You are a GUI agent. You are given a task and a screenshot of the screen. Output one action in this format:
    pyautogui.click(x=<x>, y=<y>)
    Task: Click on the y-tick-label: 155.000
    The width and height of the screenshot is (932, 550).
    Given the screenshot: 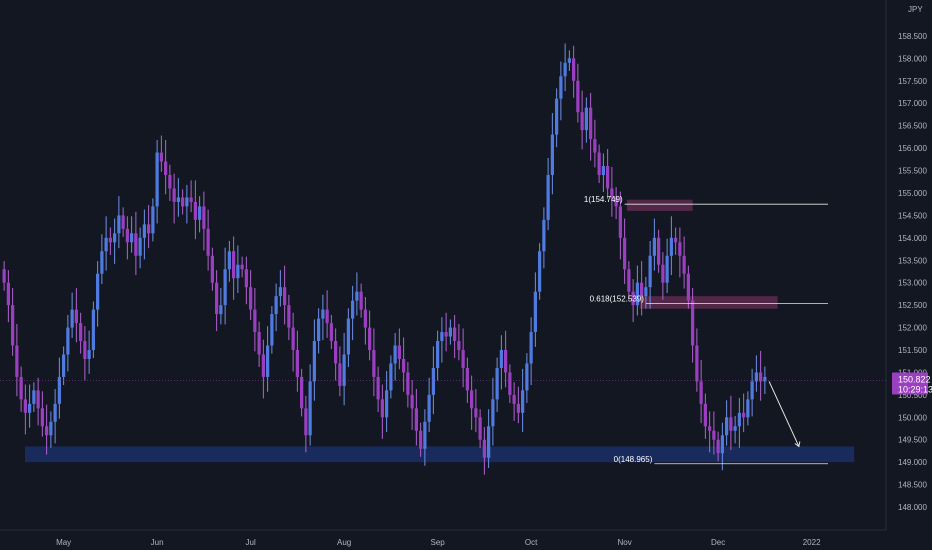 What is the action you would take?
    pyautogui.click(x=912, y=193)
    